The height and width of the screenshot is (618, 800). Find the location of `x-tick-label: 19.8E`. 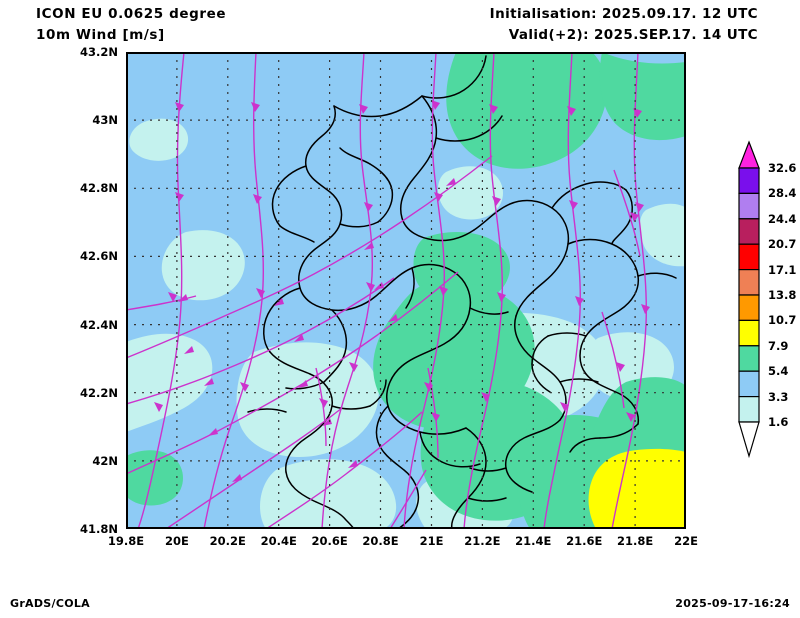

x-tick-label: 19.8E is located at coordinates (126, 541).